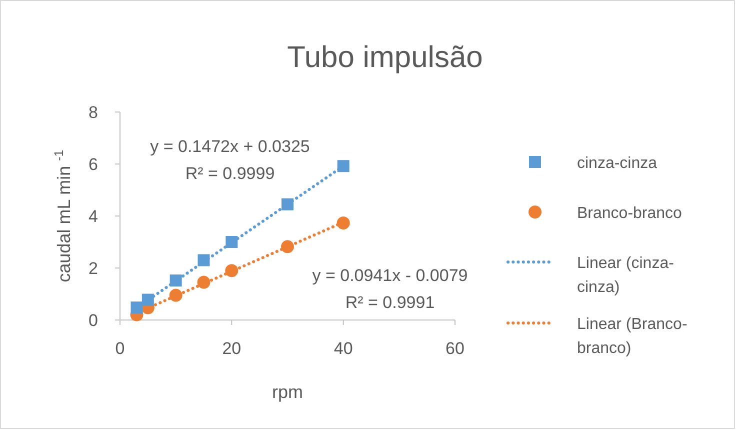  Describe the element at coordinates (230, 160) in the screenshot. I see `annotation: y = 0.1472x + 0.0325 R² = 0.9999` at that location.